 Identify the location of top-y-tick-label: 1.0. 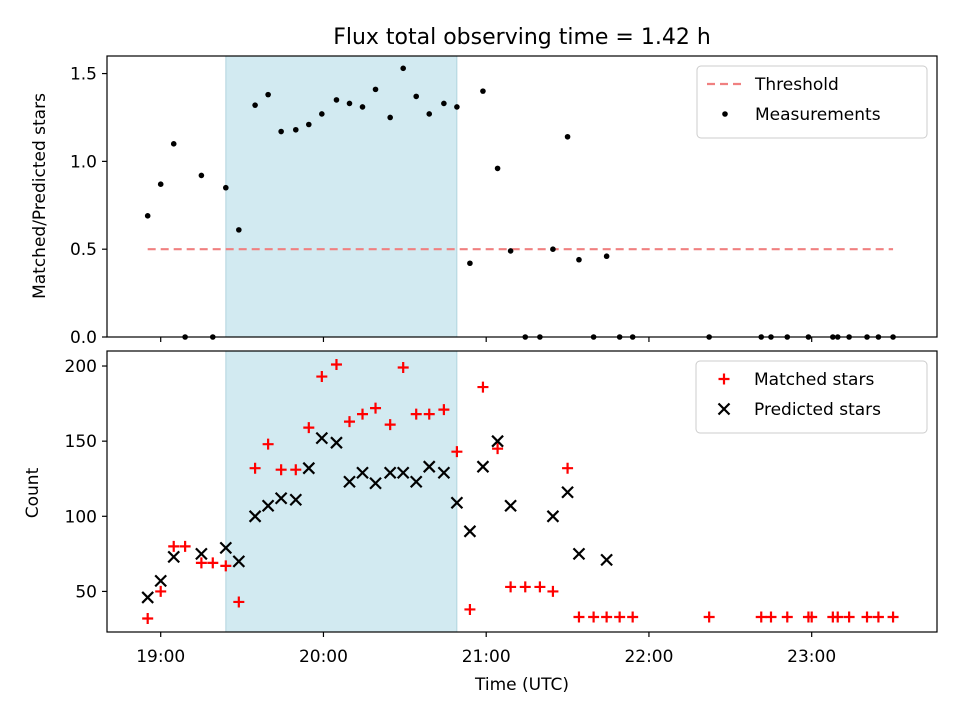
(83, 162).